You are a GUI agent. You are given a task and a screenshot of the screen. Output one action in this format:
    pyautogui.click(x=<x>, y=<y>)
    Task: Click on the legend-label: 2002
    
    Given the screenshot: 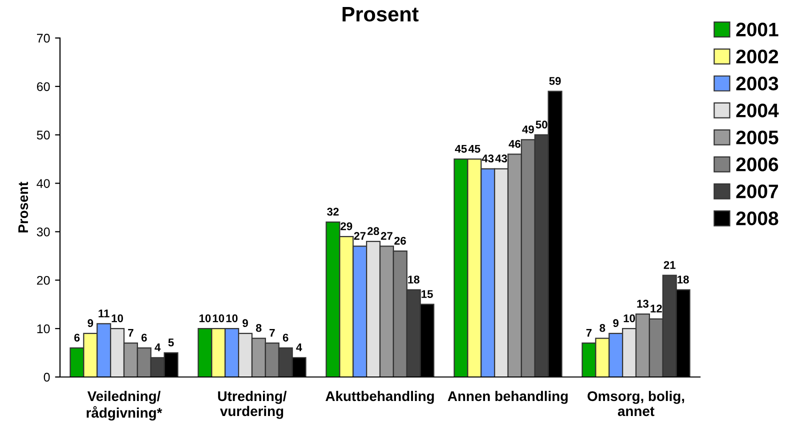 What is the action you would take?
    pyautogui.click(x=757, y=57)
    